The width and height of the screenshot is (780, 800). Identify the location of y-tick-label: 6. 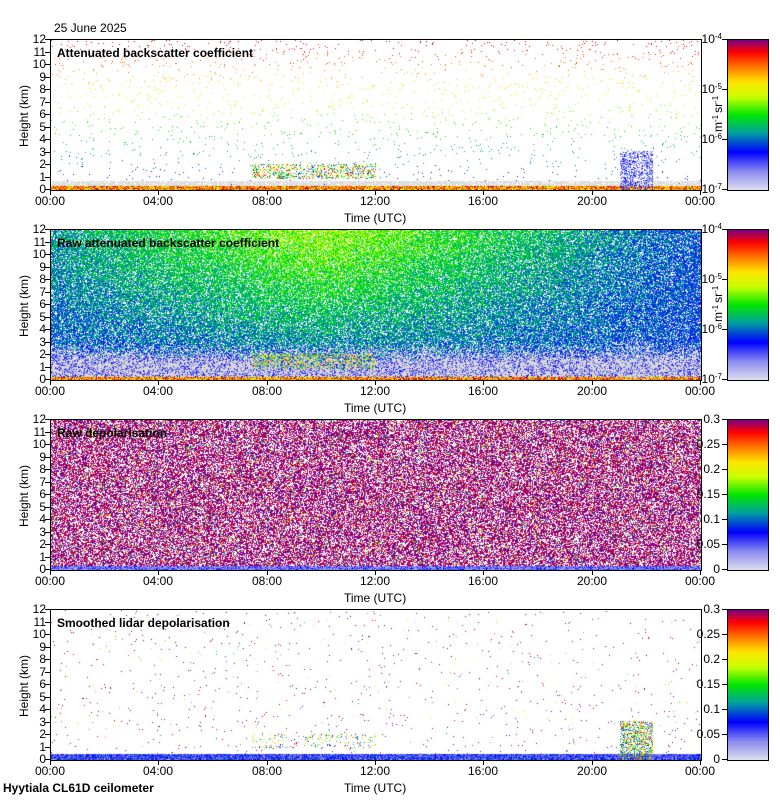
(42, 114).